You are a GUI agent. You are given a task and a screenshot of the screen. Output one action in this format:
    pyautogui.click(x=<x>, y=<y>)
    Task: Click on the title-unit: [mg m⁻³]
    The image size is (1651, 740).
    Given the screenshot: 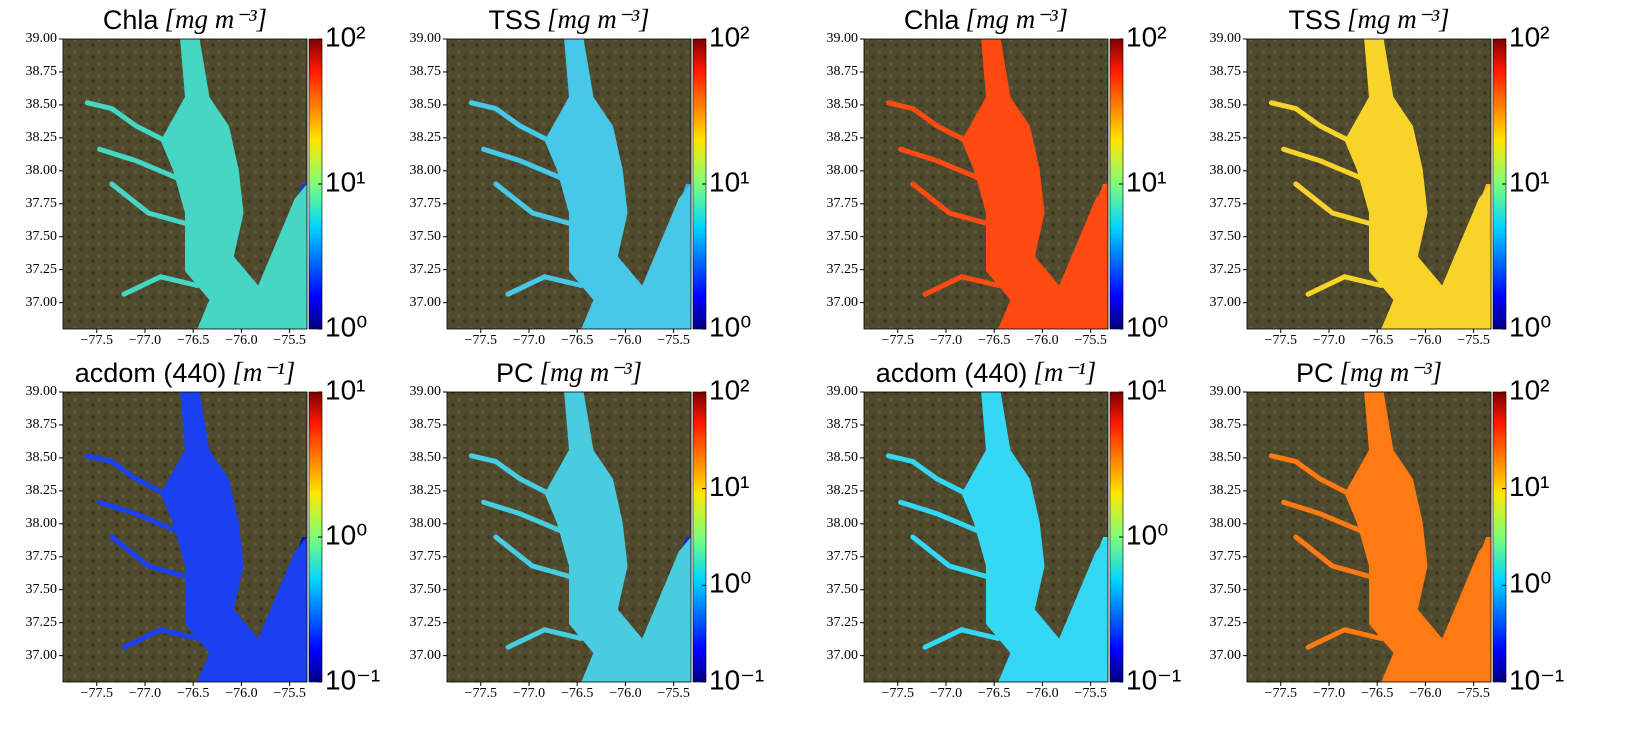 What is the action you would take?
    pyautogui.click(x=215, y=19)
    